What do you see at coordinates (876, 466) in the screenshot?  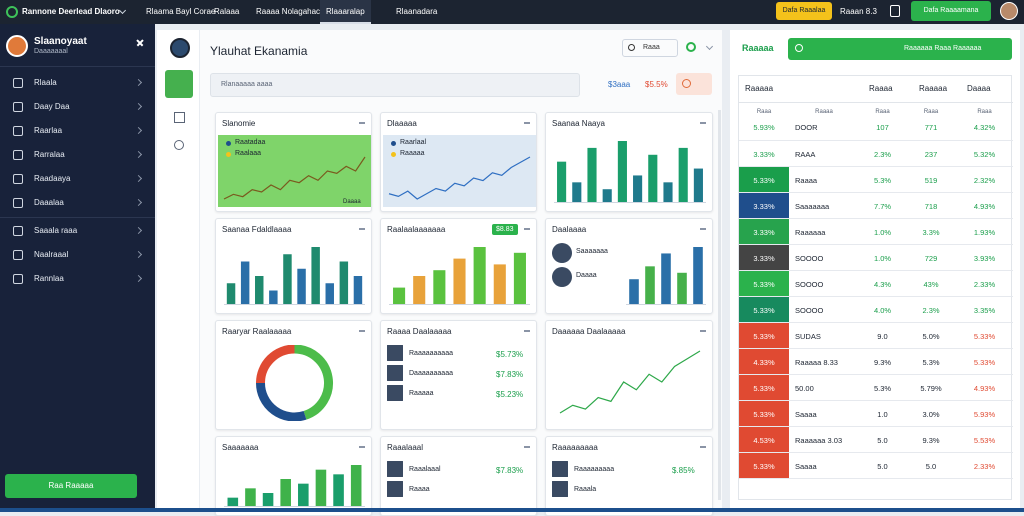 I see `table-row: 5.33% Saaaa 5.0 5.0 2.33%` at bounding box center [876, 466].